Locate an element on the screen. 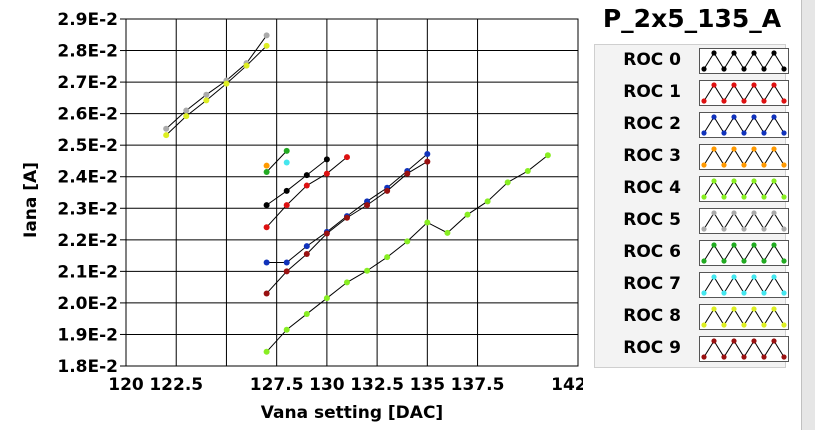 The image size is (815, 430). legend-item: ROC 1 is located at coordinates (692, 93).